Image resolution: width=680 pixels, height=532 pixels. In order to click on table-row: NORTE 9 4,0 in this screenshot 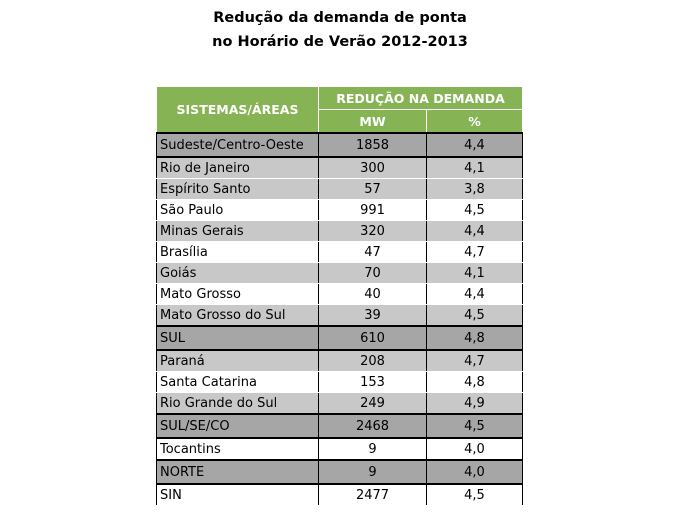, I will do `click(340, 472)`.